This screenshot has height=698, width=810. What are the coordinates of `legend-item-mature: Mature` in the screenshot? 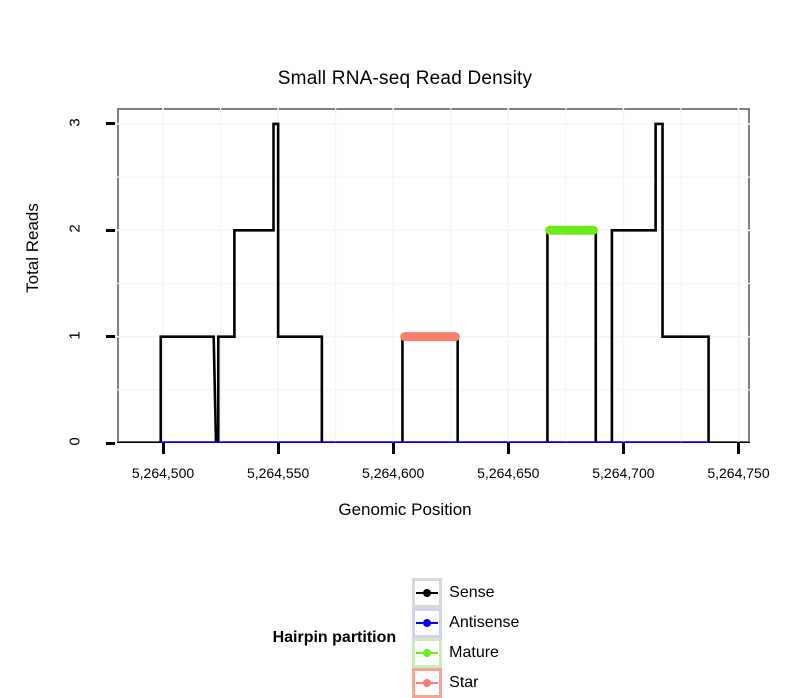 It's located at (472, 653).